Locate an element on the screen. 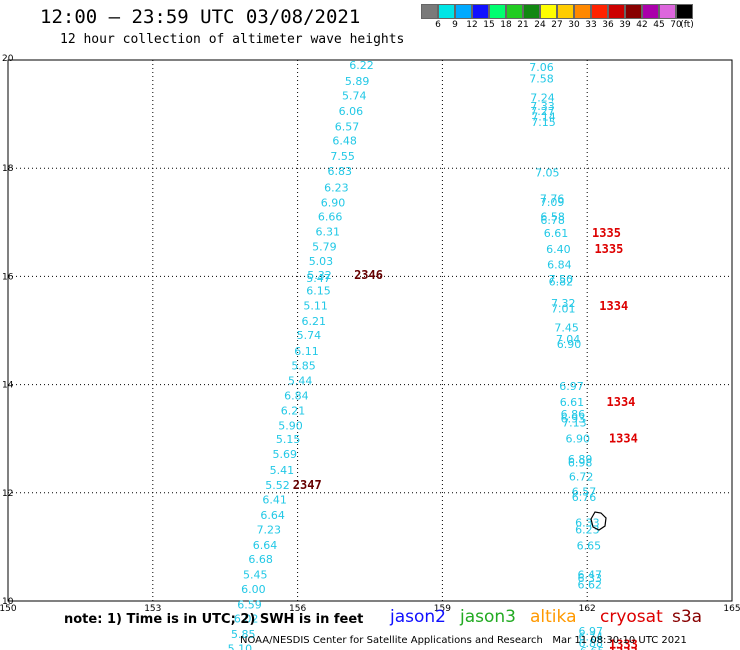 This screenshot has height=650, width=740. wave-height-label: 5.79 is located at coordinates (324, 246).